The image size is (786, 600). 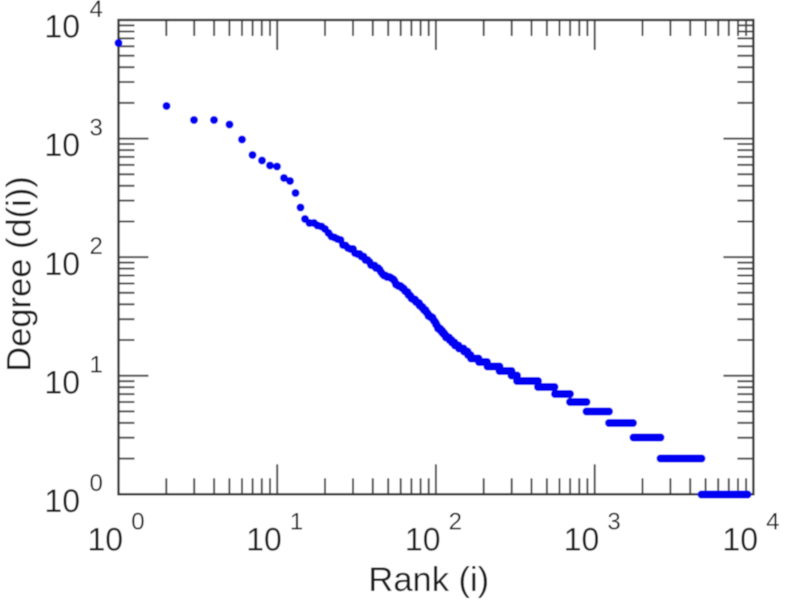 I want to click on svg-text: Rank (i), so click(x=428, y=580).